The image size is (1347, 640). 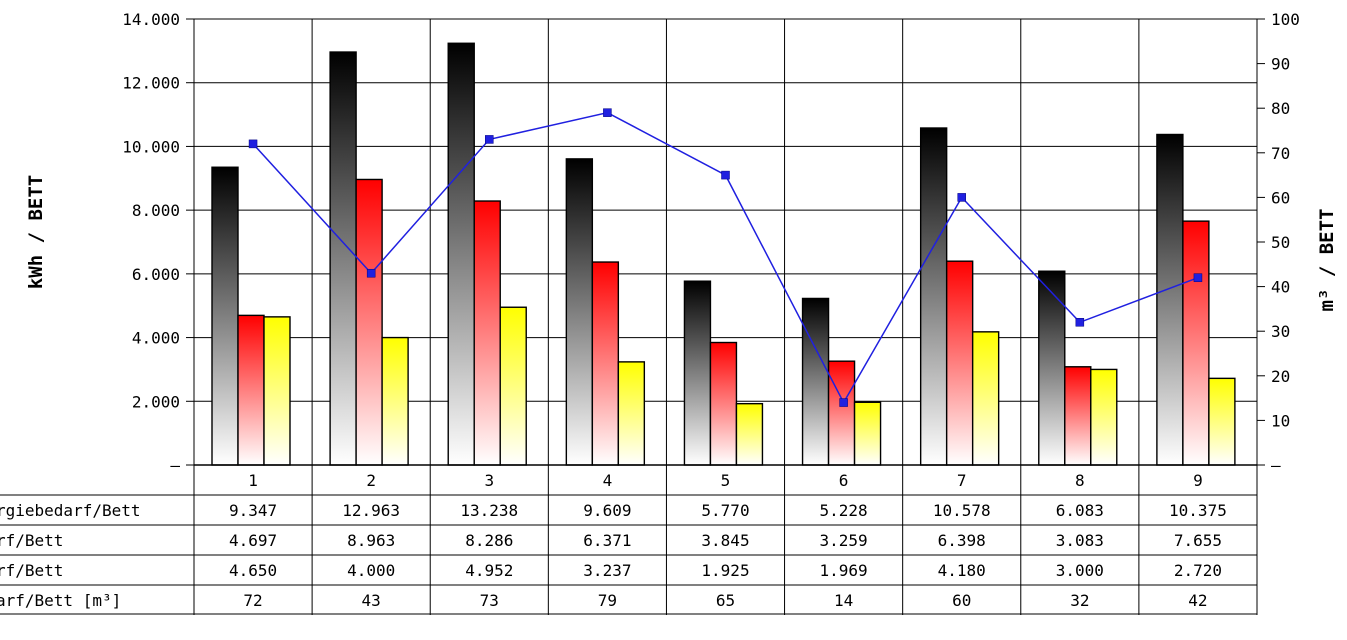 What do you see at coordinates (489, 510) in the screenshot?
I see `table-cell: 13.238` at bounding box center [489, 510].